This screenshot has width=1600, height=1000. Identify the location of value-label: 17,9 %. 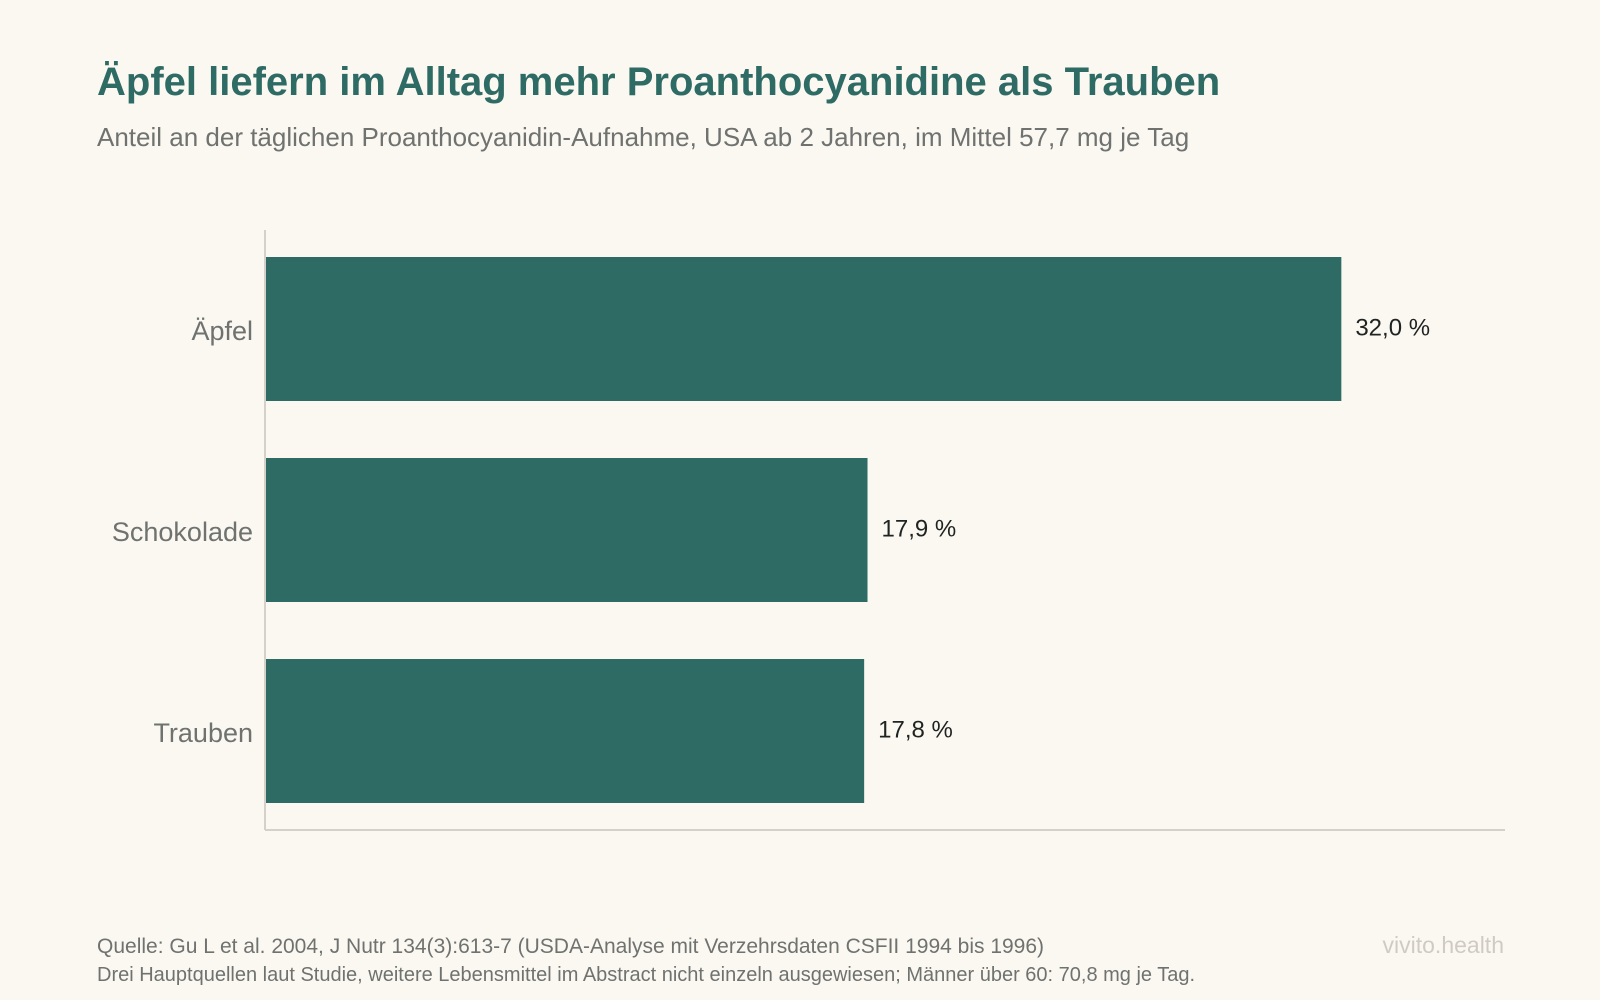
(919, 528).